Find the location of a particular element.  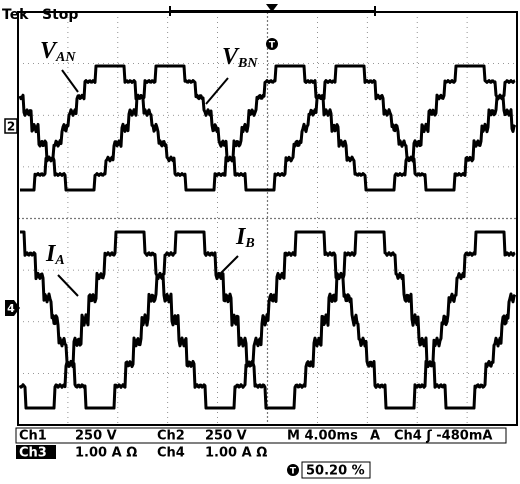

channel: Ch4 is located at coordinates (171, 453).